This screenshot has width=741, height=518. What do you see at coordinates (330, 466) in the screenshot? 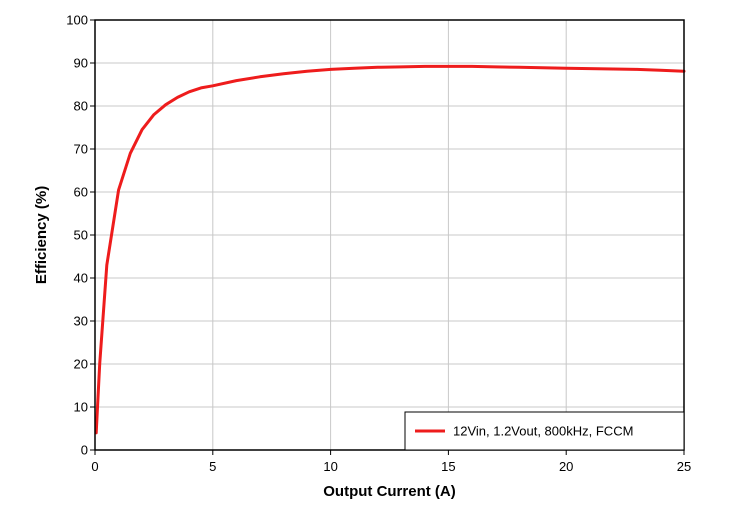
I see `x-tick-label: 10` at bounding box center [330, 466].